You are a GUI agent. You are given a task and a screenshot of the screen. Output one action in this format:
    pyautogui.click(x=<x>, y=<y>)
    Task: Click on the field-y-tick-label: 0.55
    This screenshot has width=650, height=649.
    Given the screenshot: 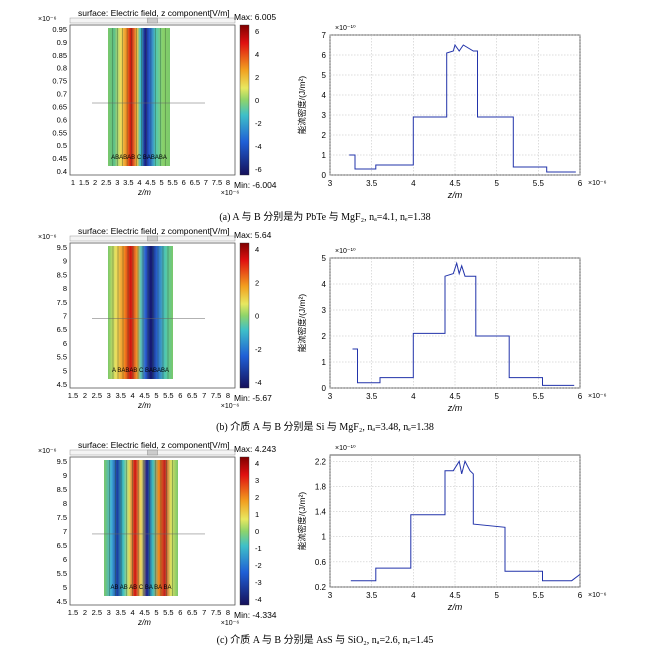 What is the action you would take?
    pyautogui.click(x=59, y=132)
    